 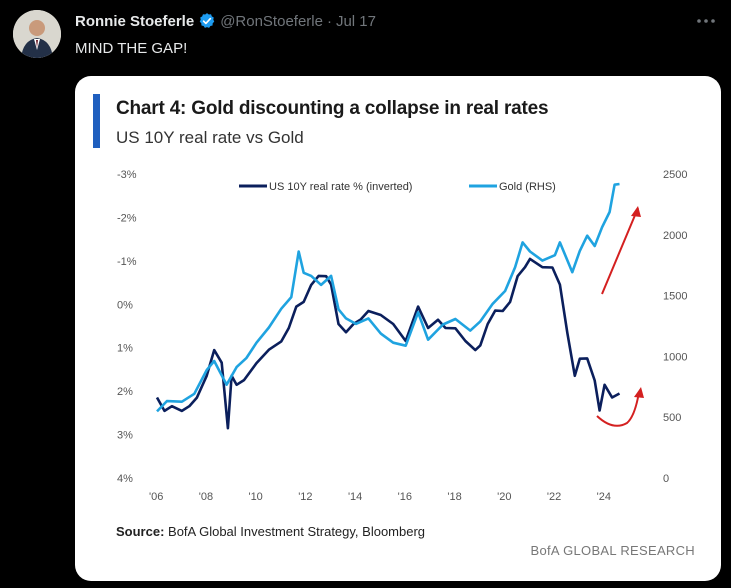 I want to click on avatar-image, so click(x=37, y=34).